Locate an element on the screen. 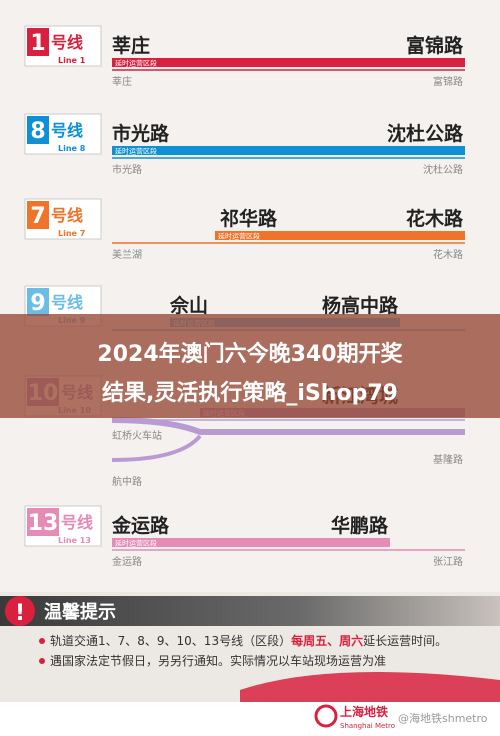 The width and height of the screenshot is (500, 736). line-number: 1 is located at coordinates (37, 43).